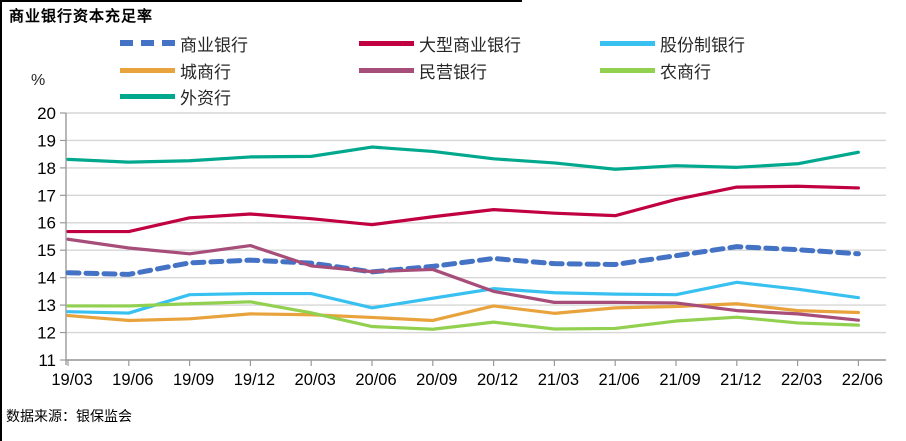 Image resolution: width=906 pixels, height=441 pixels. Describe the element at coordinates (47, 360) in the screenshot. I see `y-tick-label: 11` at that location.